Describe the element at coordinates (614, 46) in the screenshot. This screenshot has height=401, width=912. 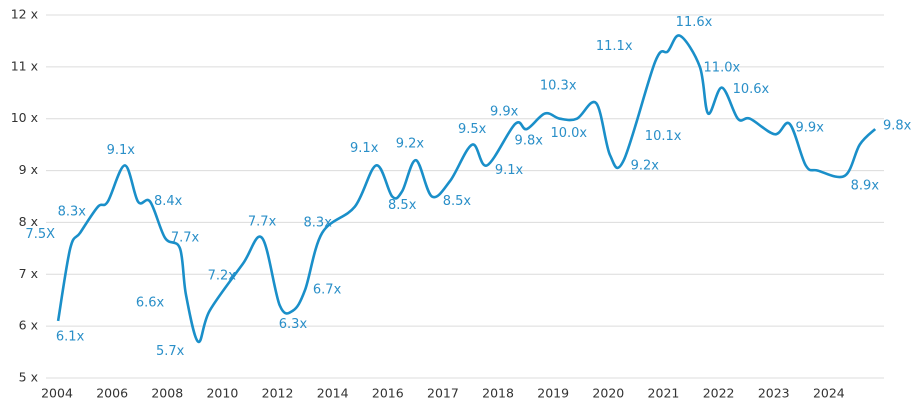
I see `data-label: 11.1x` at that location.